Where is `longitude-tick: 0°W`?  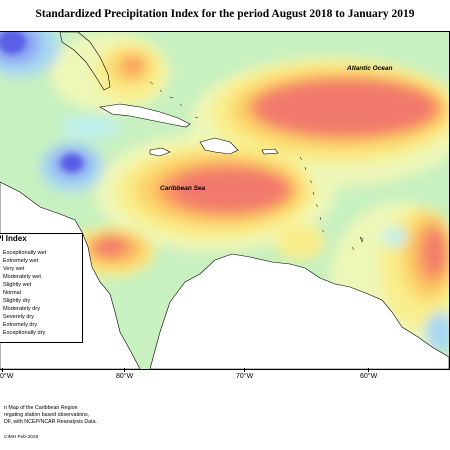
longitude-tick: 0°W is located at coordinates (7, 376).